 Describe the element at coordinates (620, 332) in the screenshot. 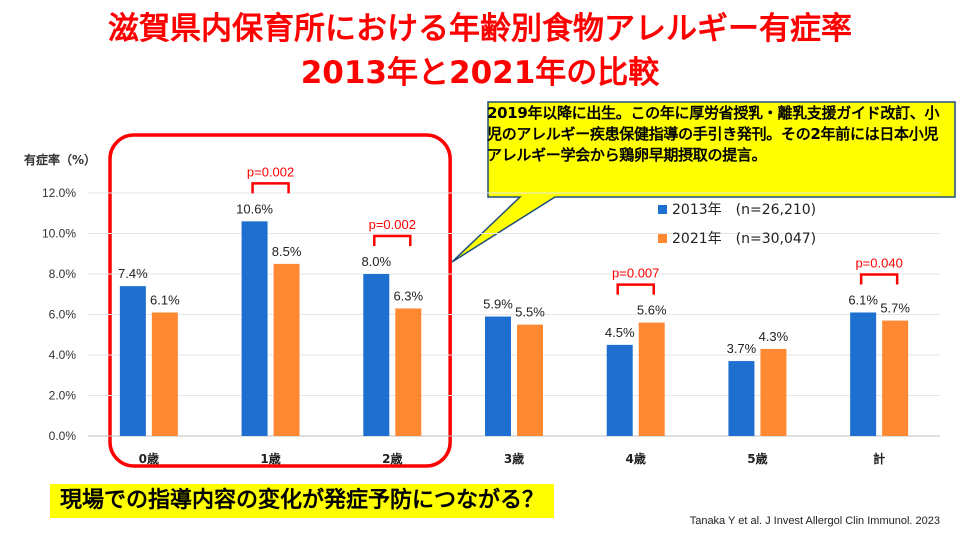

I see `data-label: 4.5%` at that location.